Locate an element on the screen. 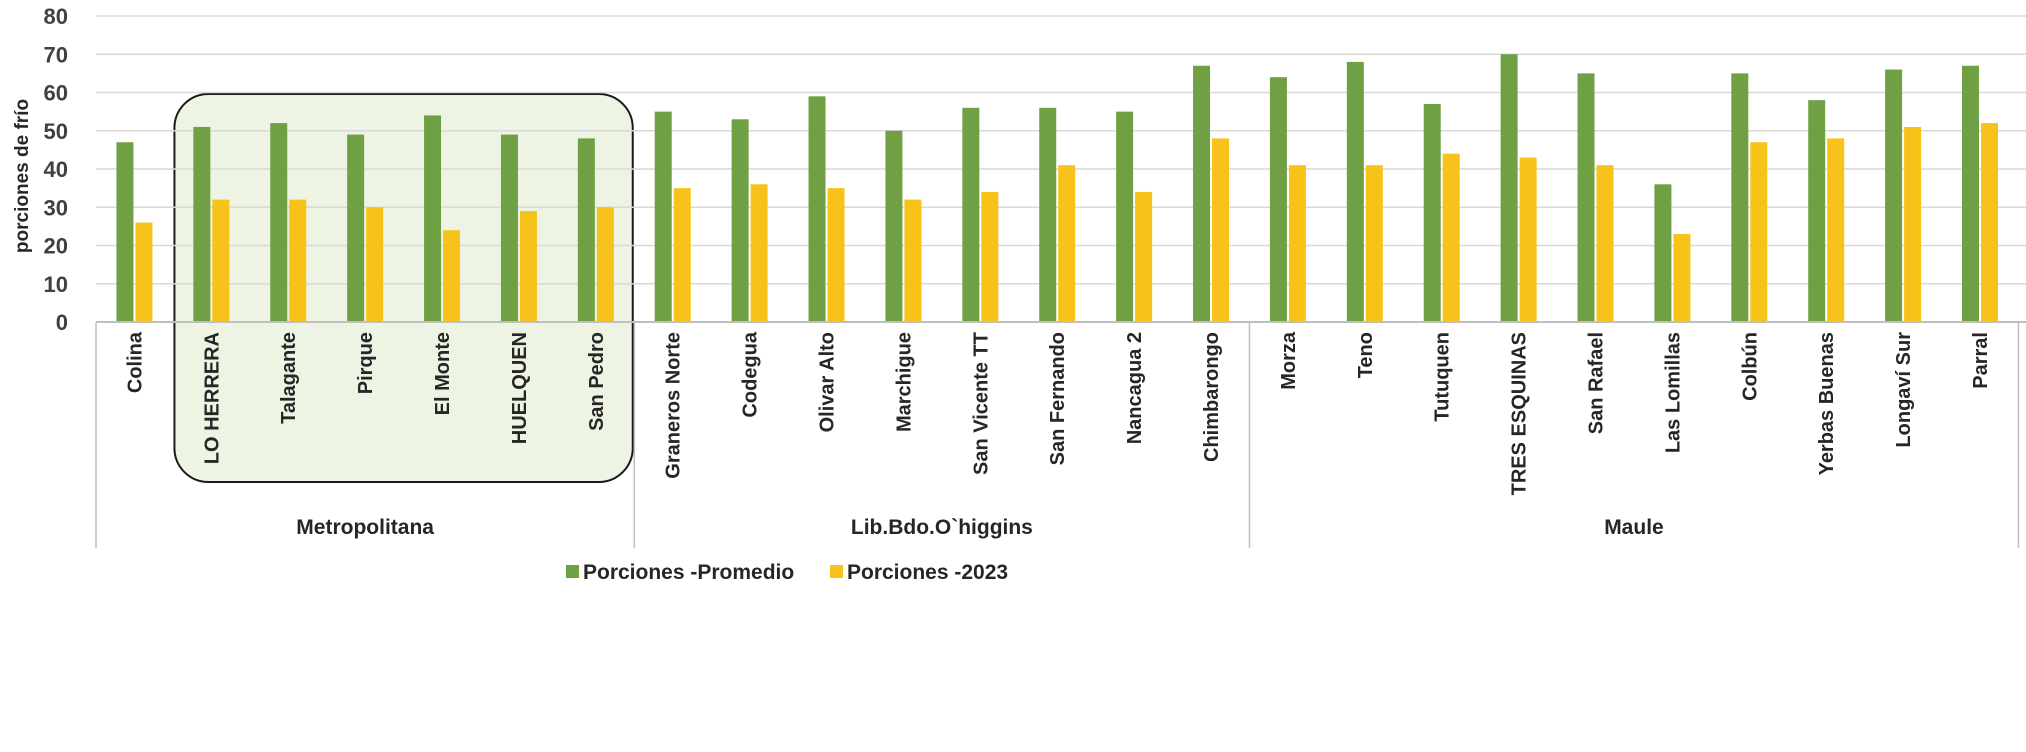  bar-porciones-promedio-san-fernando is located at coordinates (1048, 214).